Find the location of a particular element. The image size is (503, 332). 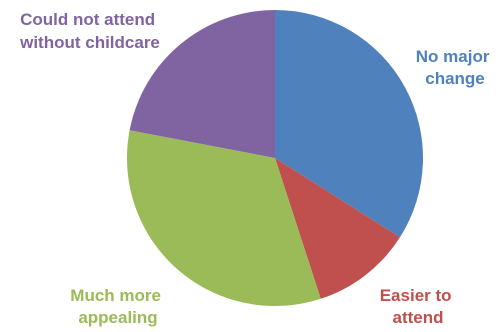

label-no-major-change-line2: change is located at coordinates (455, 78).